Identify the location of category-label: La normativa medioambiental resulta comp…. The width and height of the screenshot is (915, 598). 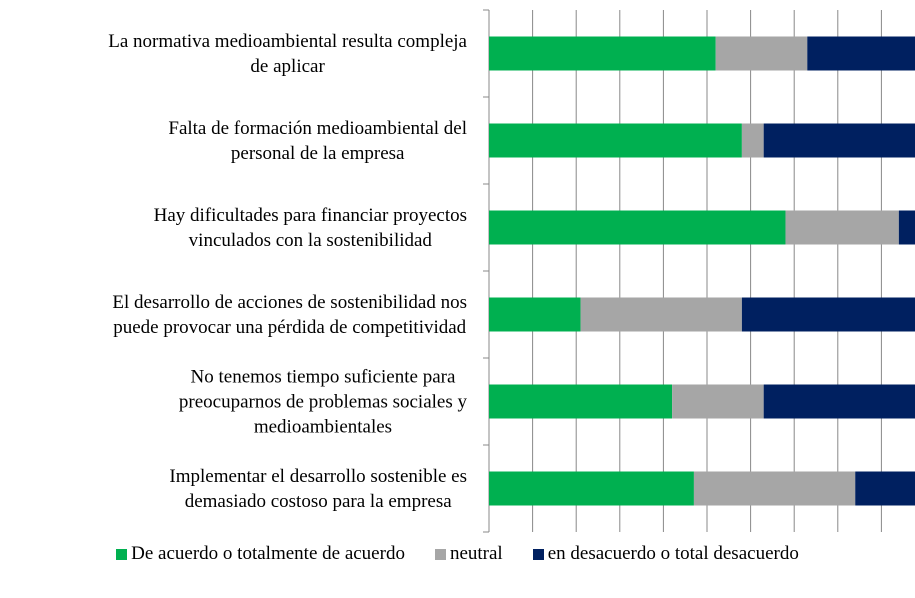
(287, 53).